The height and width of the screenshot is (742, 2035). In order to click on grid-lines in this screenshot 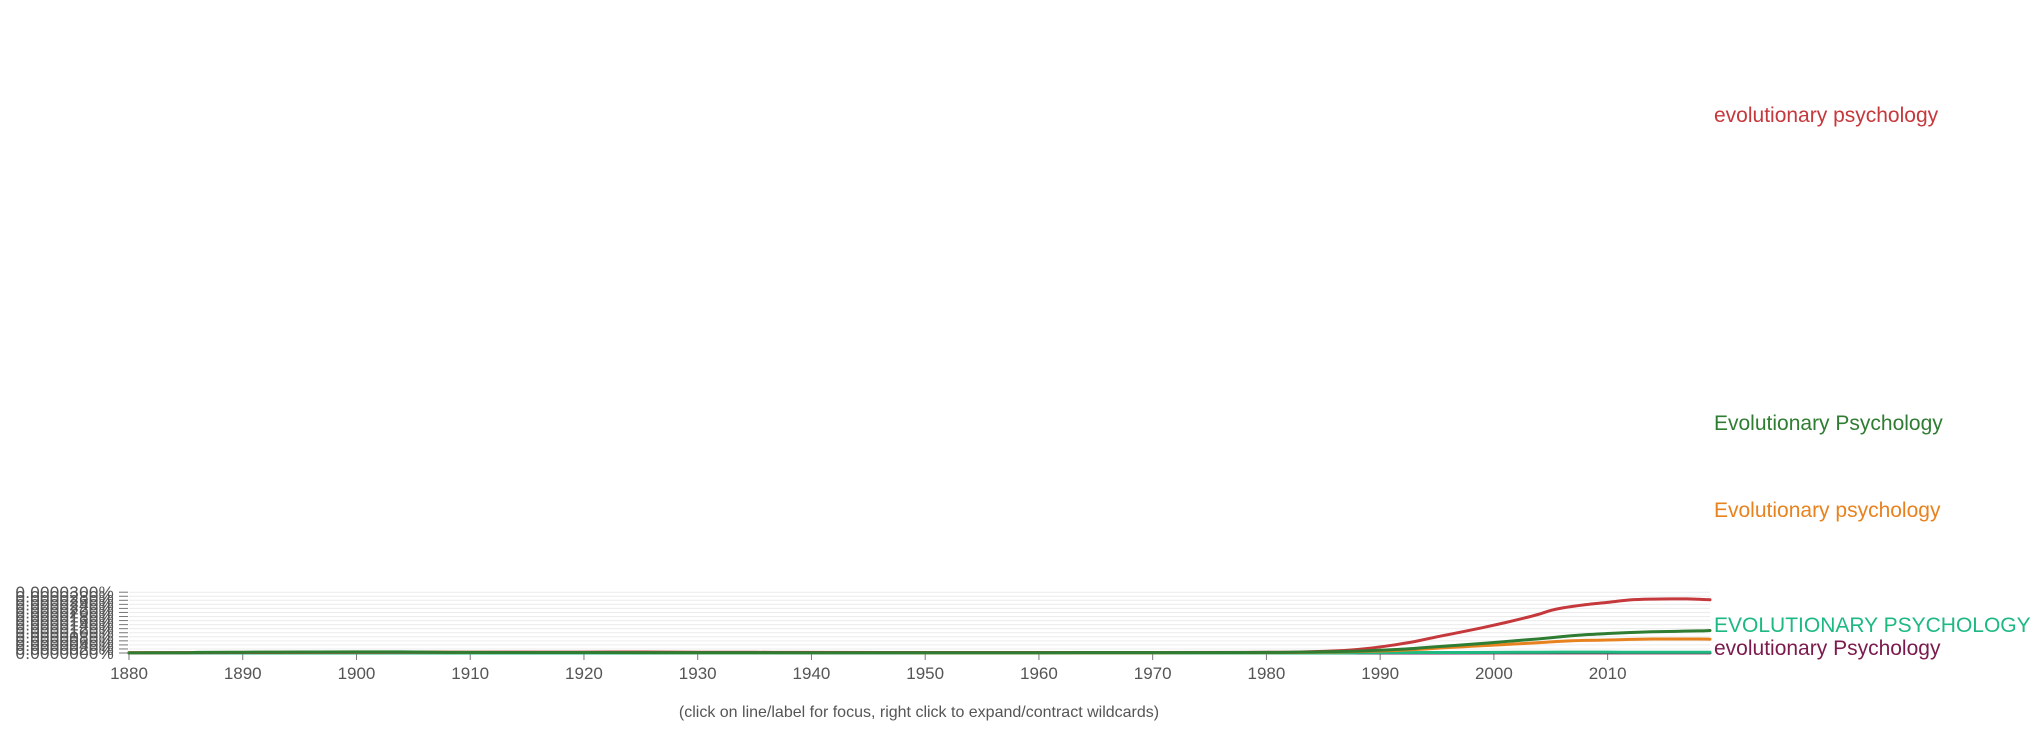, I will do `click(919, 620)`.